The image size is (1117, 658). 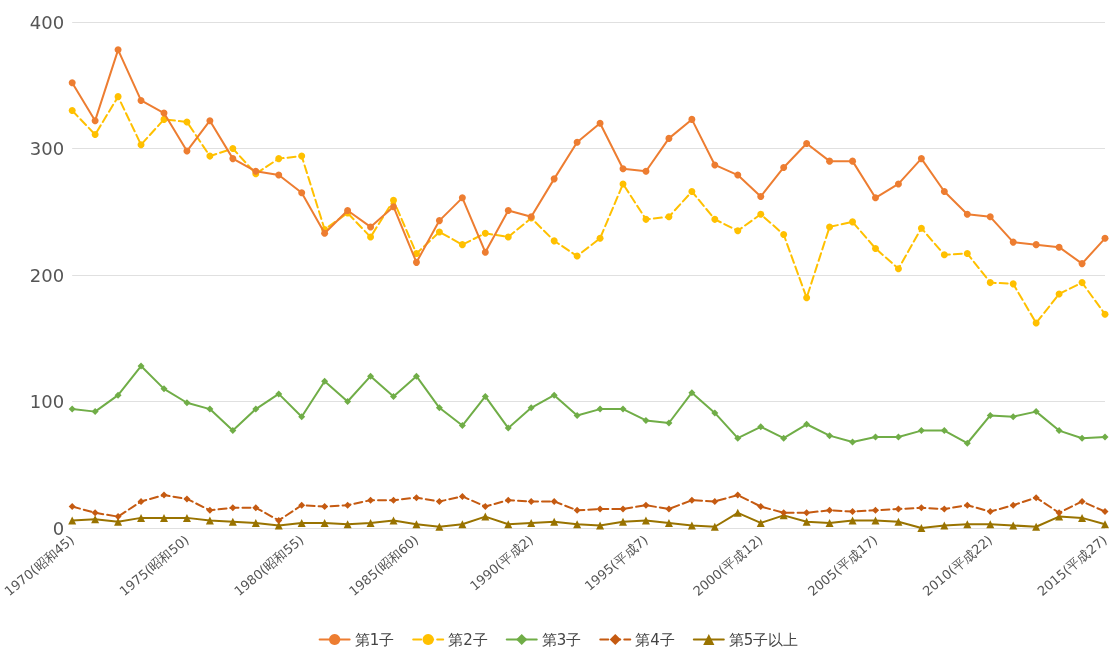 I want to click on y-tick-label: 400, so click(x=47, y=22).